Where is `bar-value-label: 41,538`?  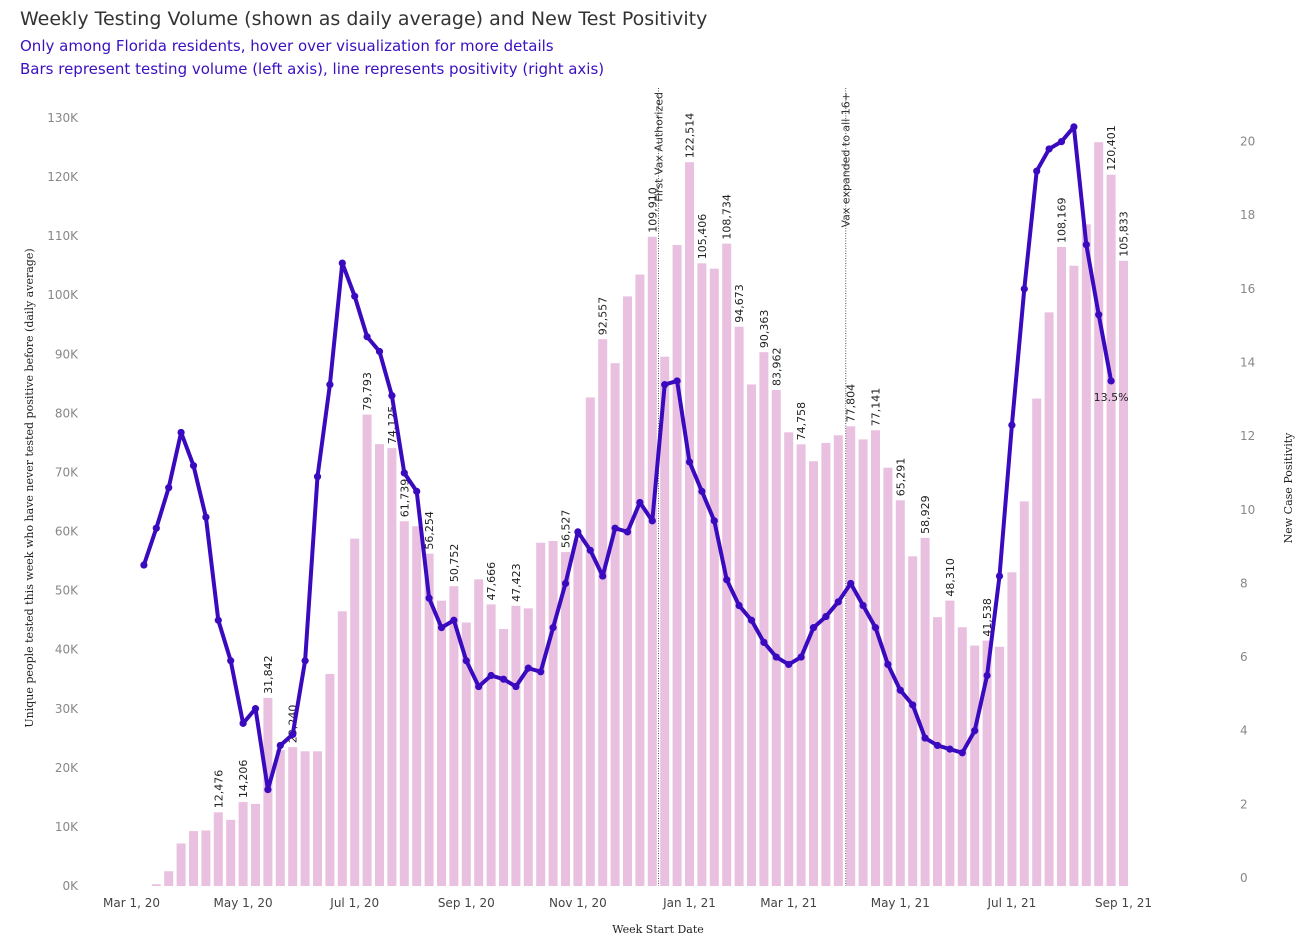
bar-value-label: 41,538 is located at coordinates (987, 617).